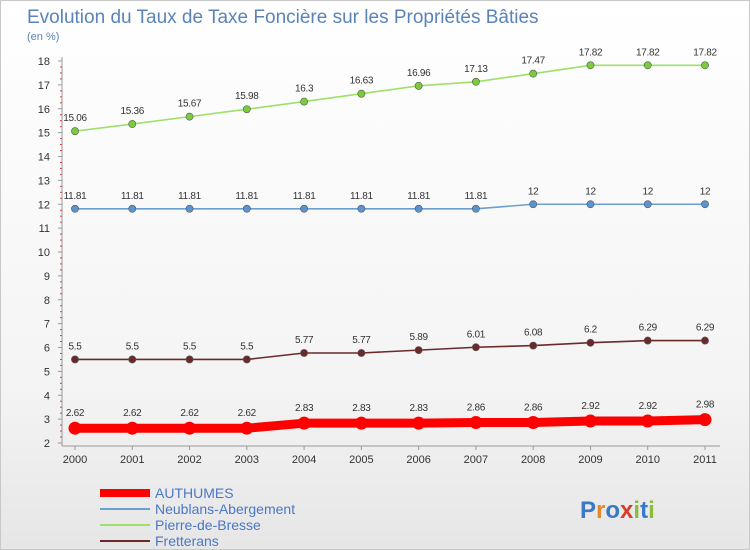  What do you see at coordinates (612, 510) in the screenshot?
I see `logo-letter: o` at bounding box center [612, 510].